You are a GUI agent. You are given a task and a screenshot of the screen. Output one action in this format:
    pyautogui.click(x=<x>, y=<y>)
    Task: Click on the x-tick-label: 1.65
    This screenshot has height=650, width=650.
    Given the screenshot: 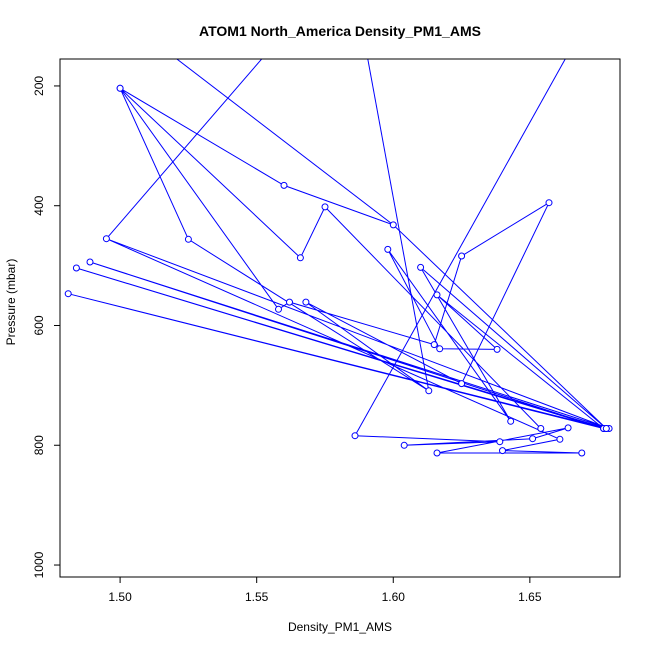 What is the action you would take?
    pyautogui.click(x=530, y=597)
    